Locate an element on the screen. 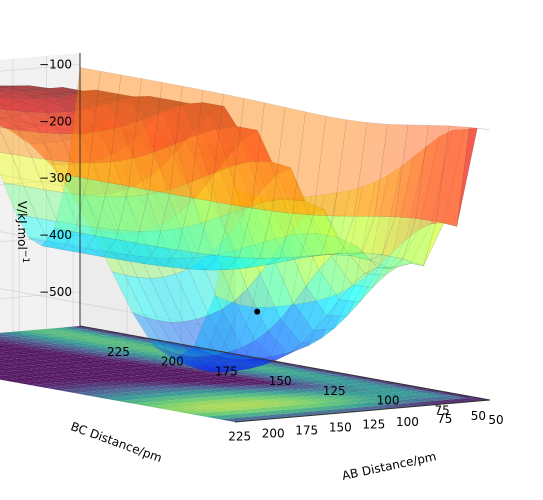  z-axis-label-main: V/kJ.mol is located at coordinates (22, 225).